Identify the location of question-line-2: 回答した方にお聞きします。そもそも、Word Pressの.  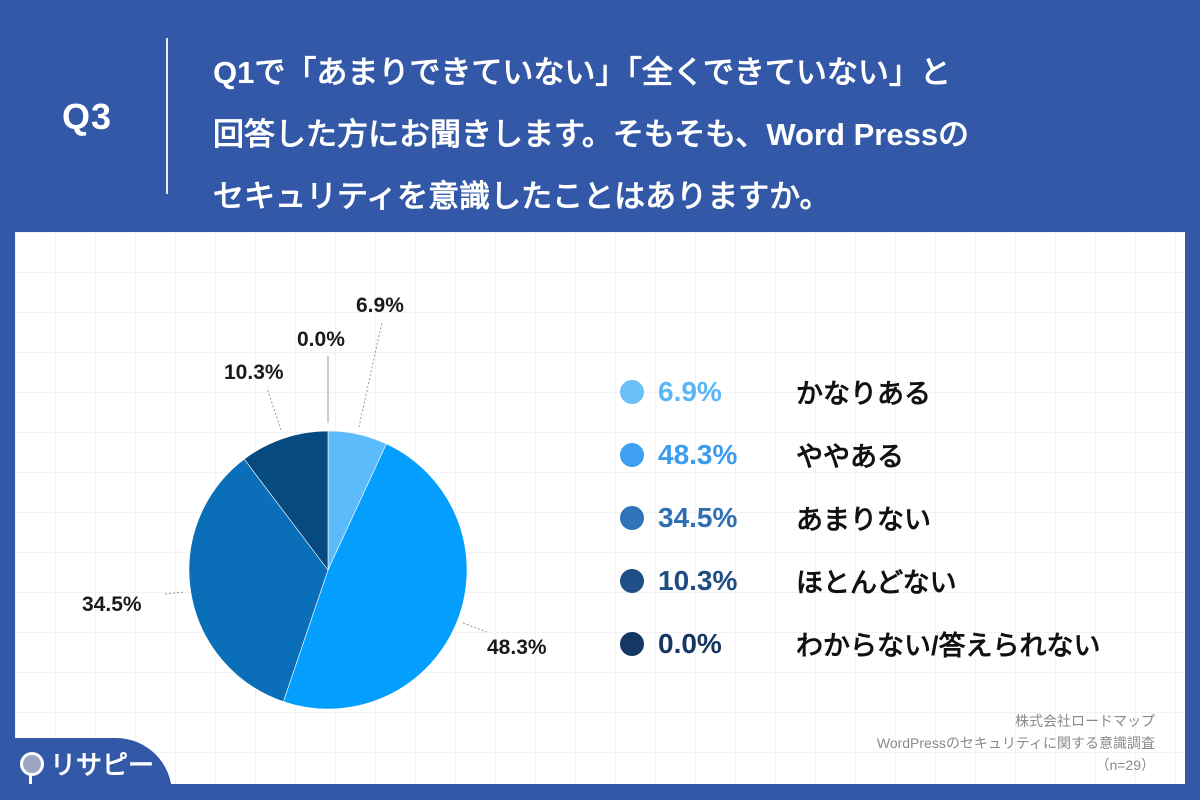
(591, 134).